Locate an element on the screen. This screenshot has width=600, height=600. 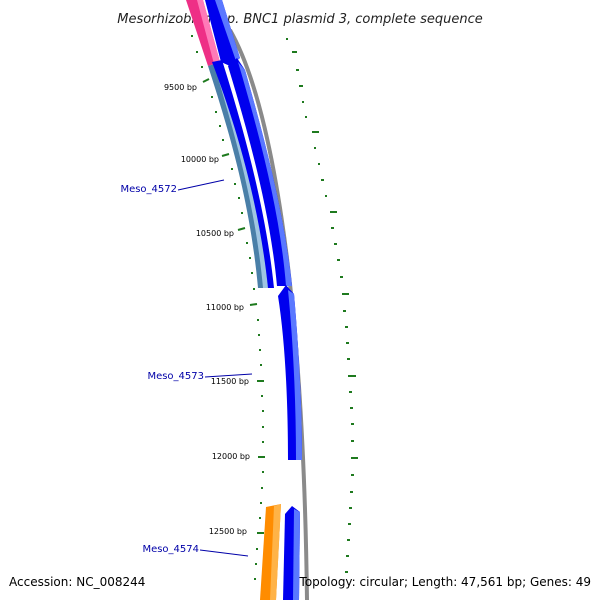
scale-label-12000: 12000 bp is located at coordinates (231, 456).